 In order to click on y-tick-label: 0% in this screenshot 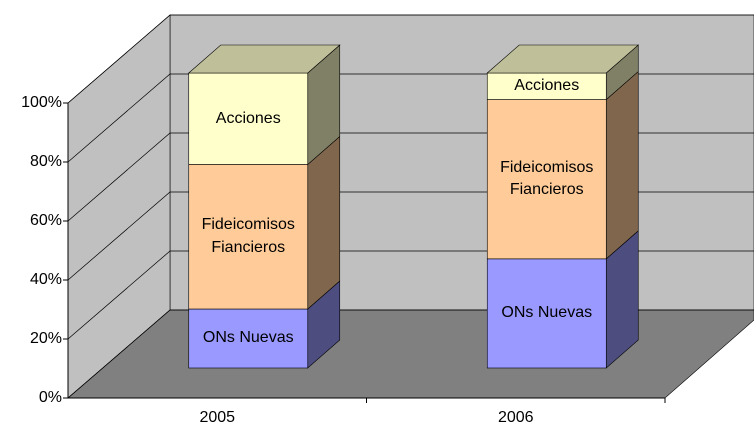, I will do `click(50, 397)`.